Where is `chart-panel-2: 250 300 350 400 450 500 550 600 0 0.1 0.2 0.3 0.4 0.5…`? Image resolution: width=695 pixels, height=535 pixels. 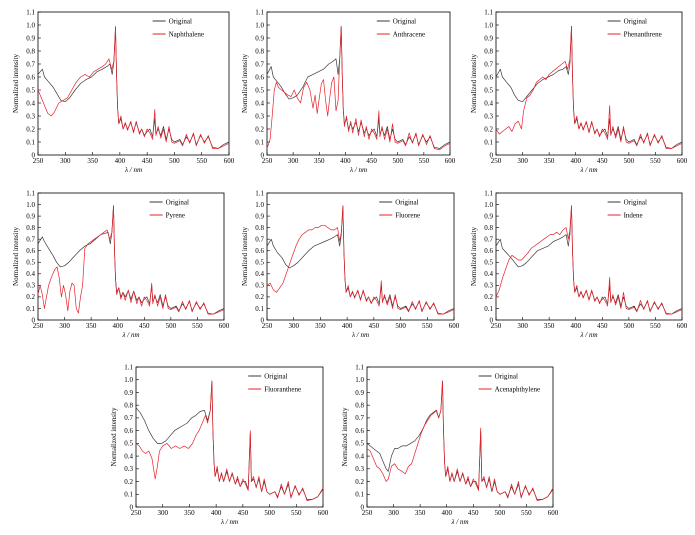
chart-panel-2: 250 300 350 400 450 500 550 600 0 0.1 0.2 0.3 0.4 0.5… is located at coordinates (348, 91).